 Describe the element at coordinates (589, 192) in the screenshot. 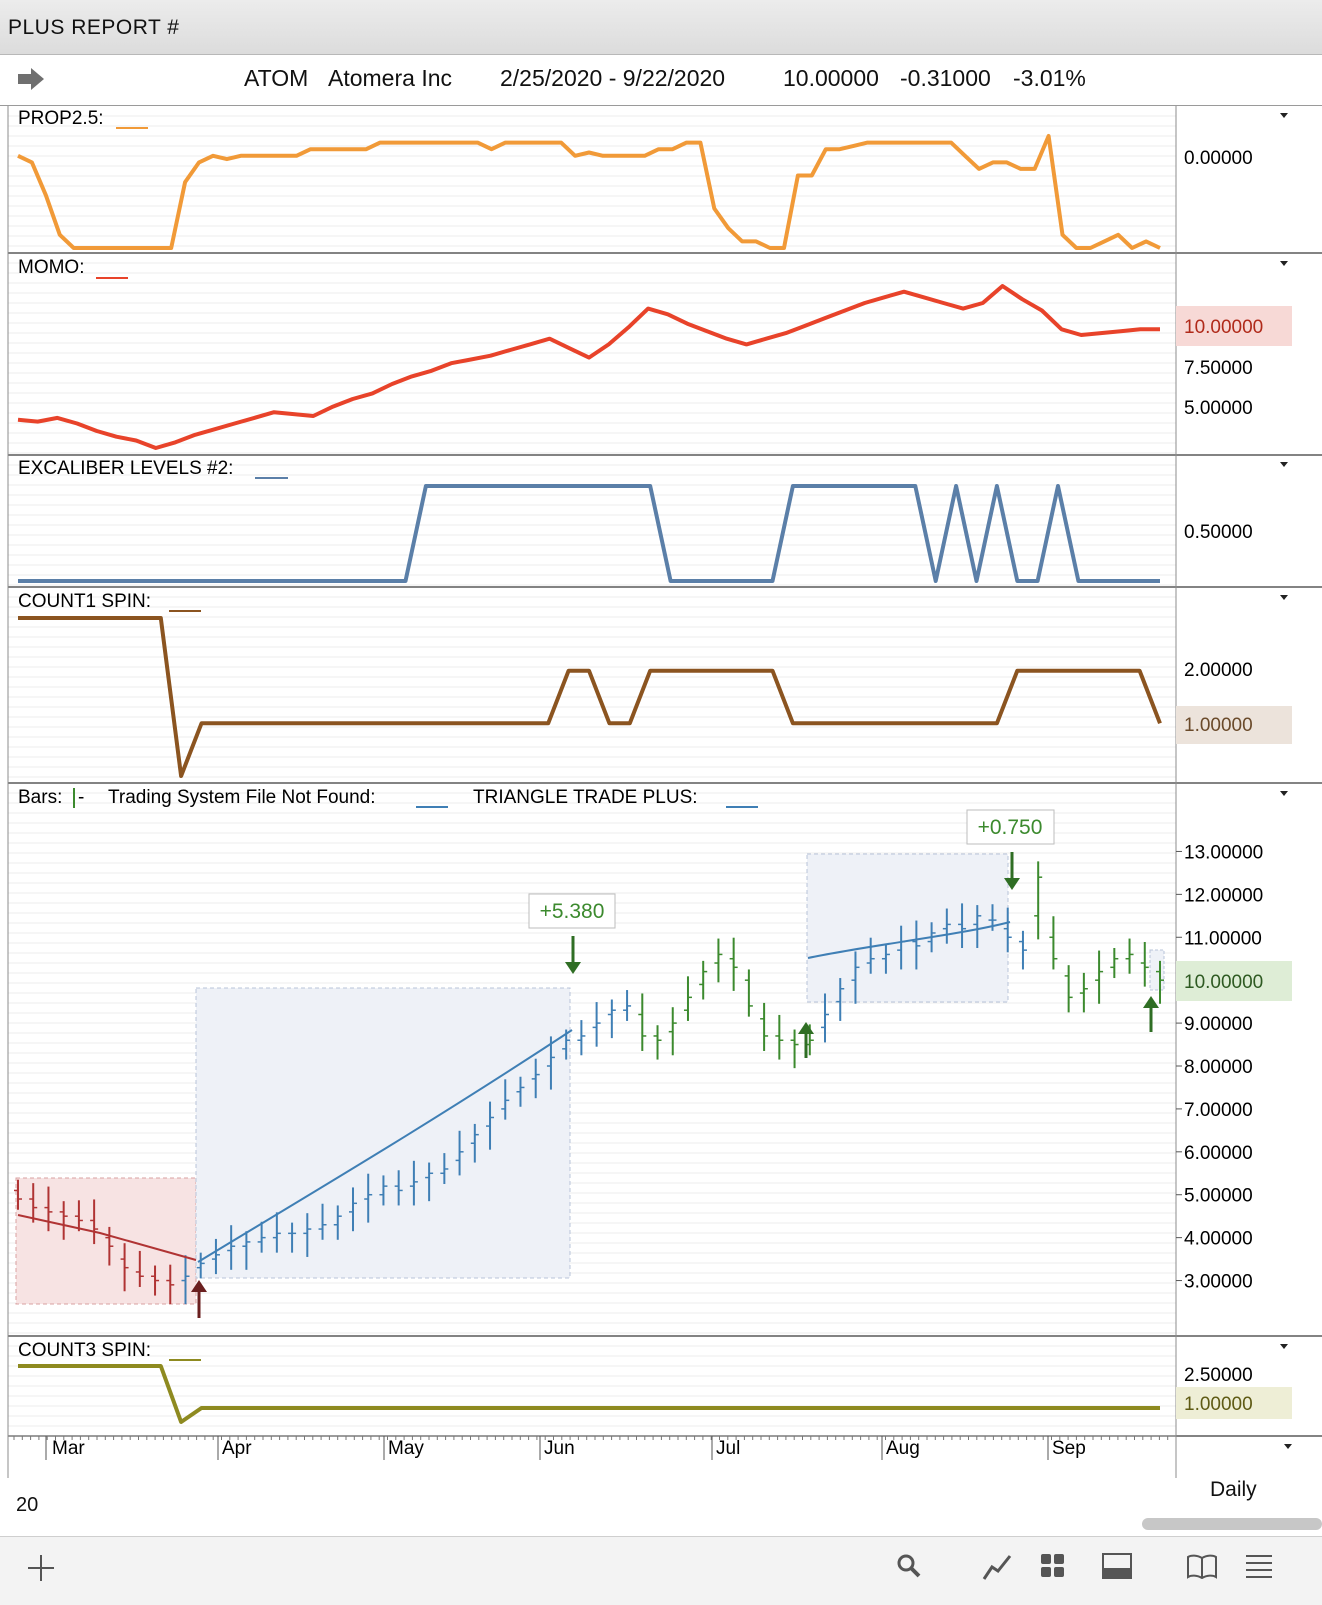

I see `prop-line` at that location.